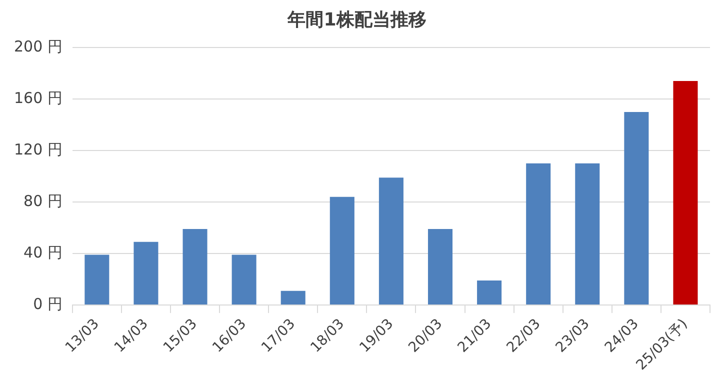  I want to click on chart-title: 年間1株配当推移, so click(356, 19).